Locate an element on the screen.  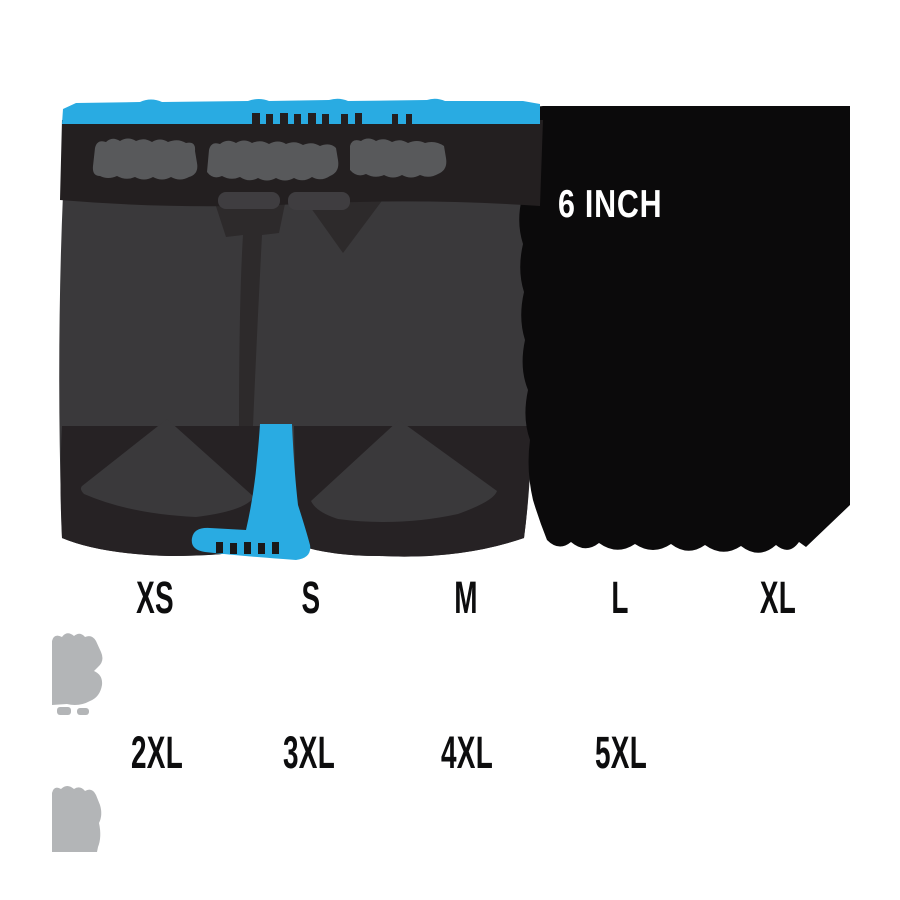
left-leg-chevron is located at coordinates (167, 468).